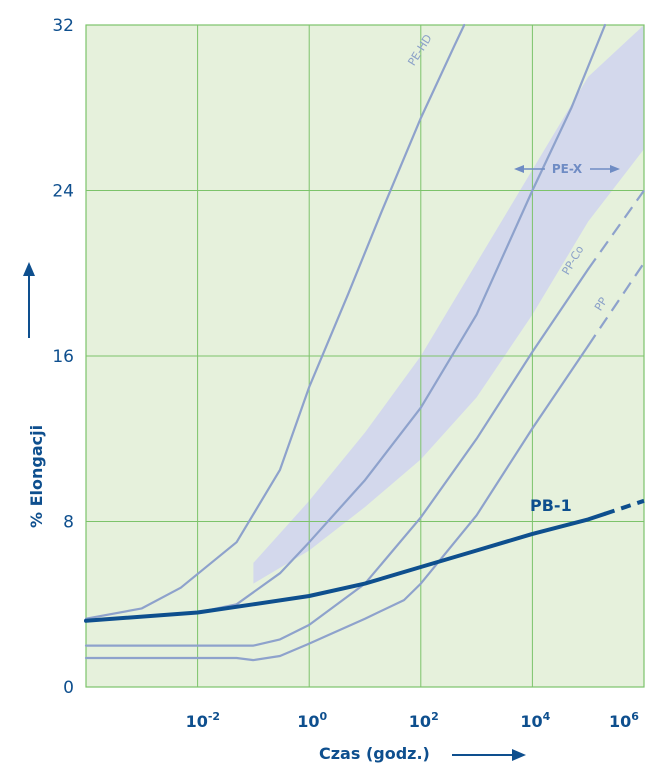 This screenshot has height=767, width=657. What do you see at coordinates (345, 567) in the screenshot?
I see `series-pb-1-line` at bounding box center [345, 567].